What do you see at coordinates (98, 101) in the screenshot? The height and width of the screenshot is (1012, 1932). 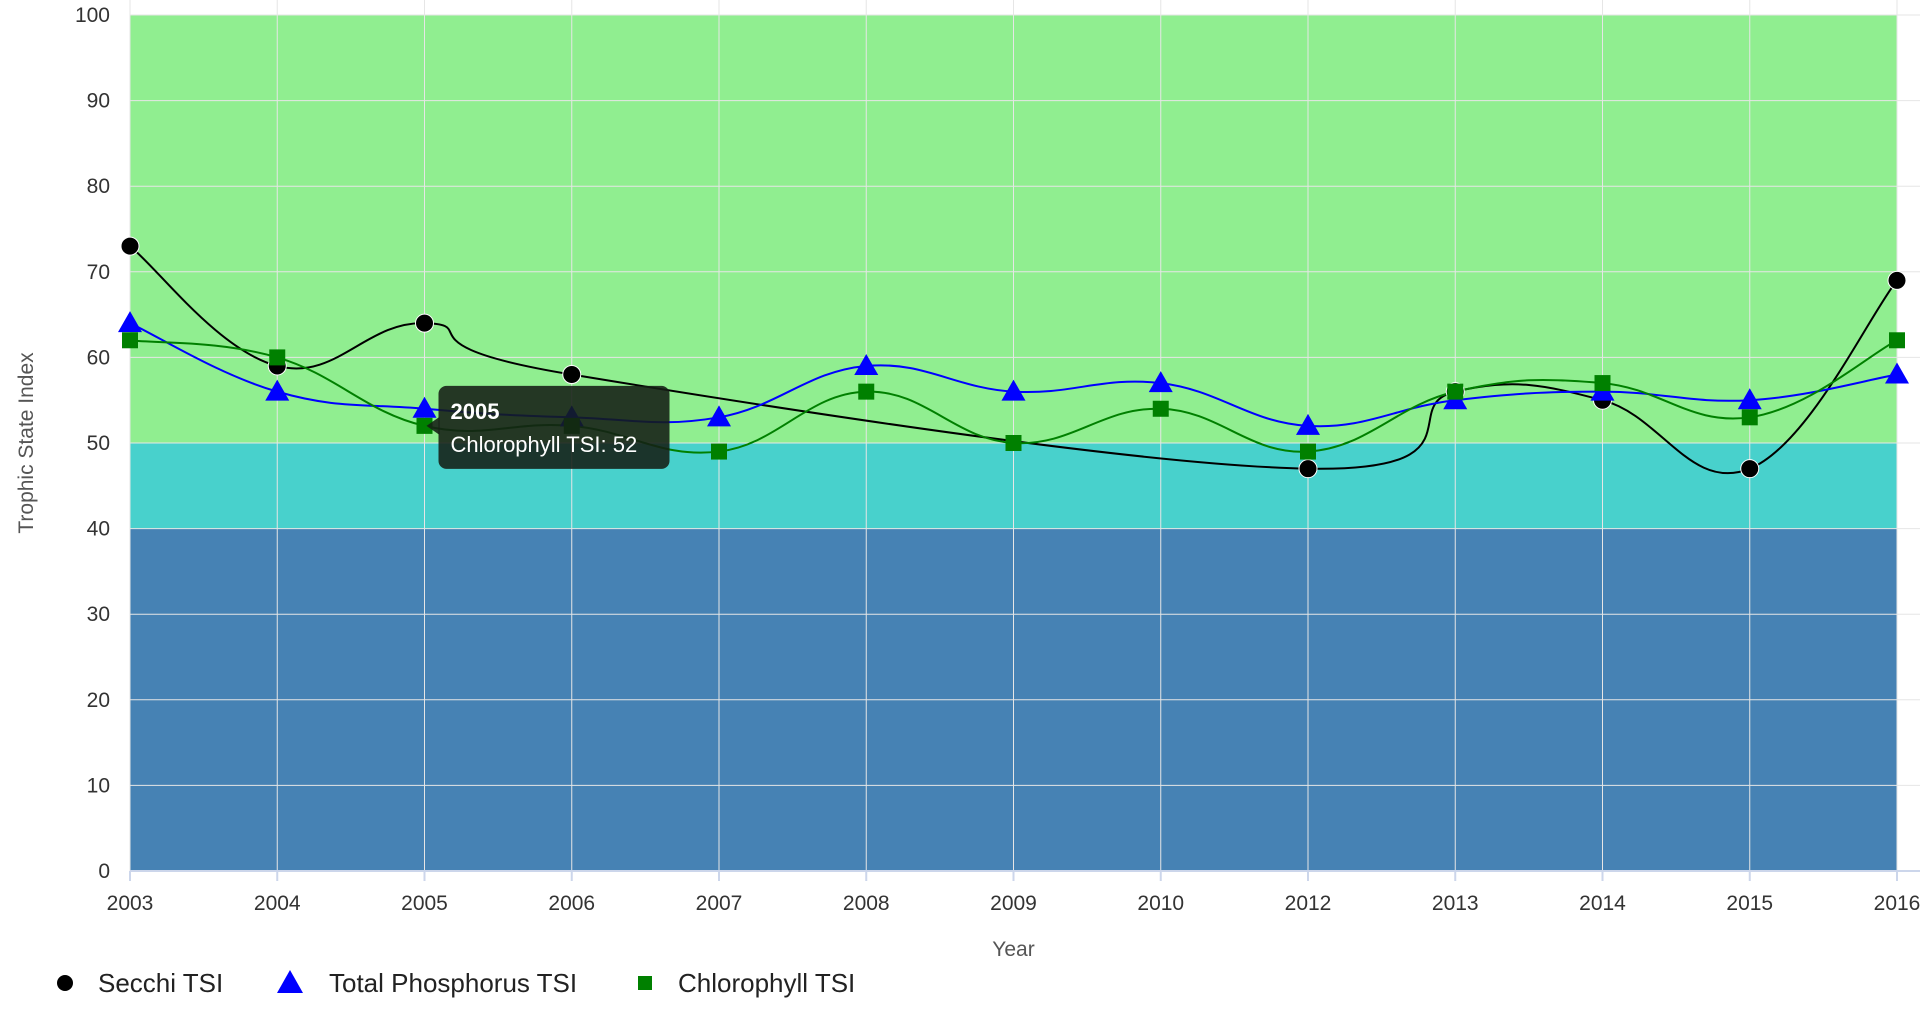 I see `y-tick-label: 90` at bounding box center [98, 101].